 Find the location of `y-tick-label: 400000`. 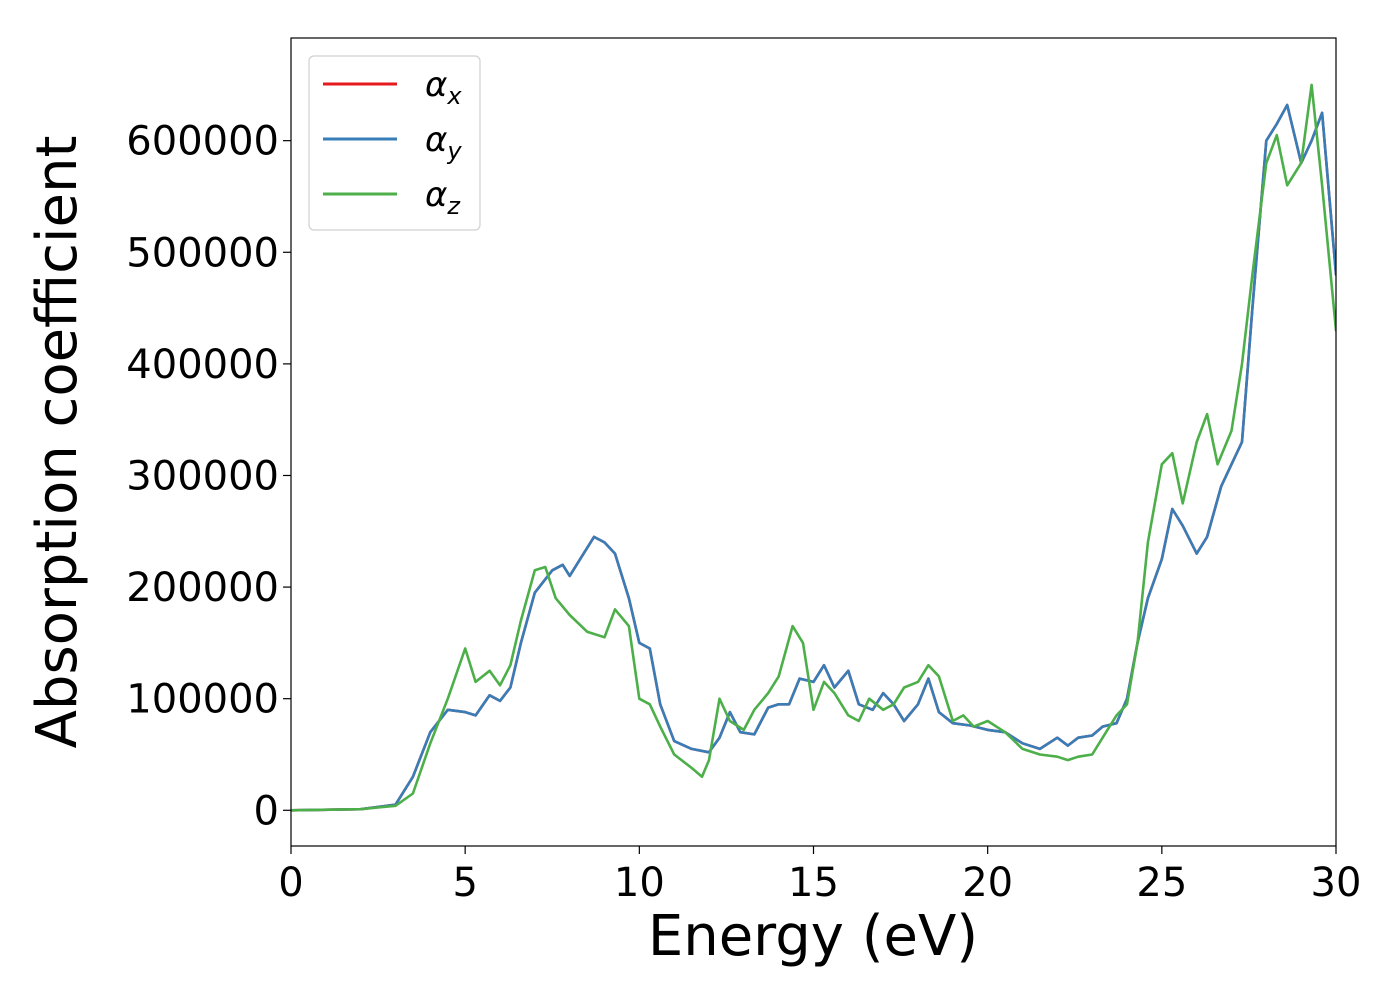

y-tick-label: 400000 is located at coordinates (202, 365).